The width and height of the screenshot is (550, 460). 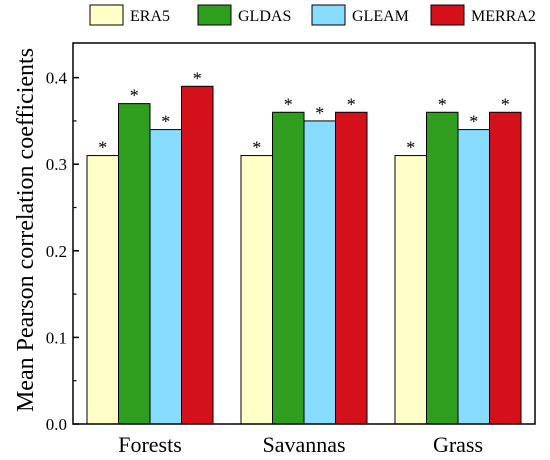 I want to click on bar-gldas-forests, so click(x=134, y=264).